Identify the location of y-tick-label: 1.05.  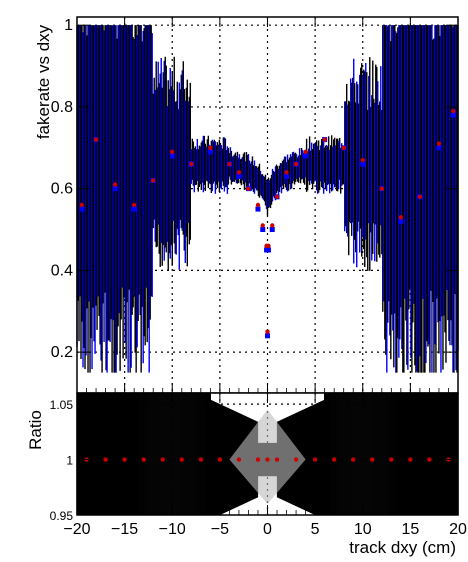
(62, 405).